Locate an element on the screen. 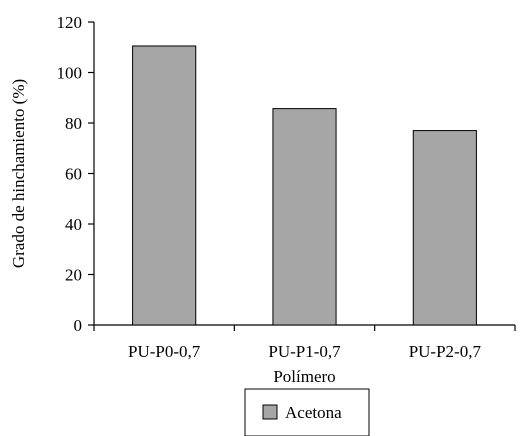  x-tick-label: PU-P1-0,7 is located at coordinates (304, 351).